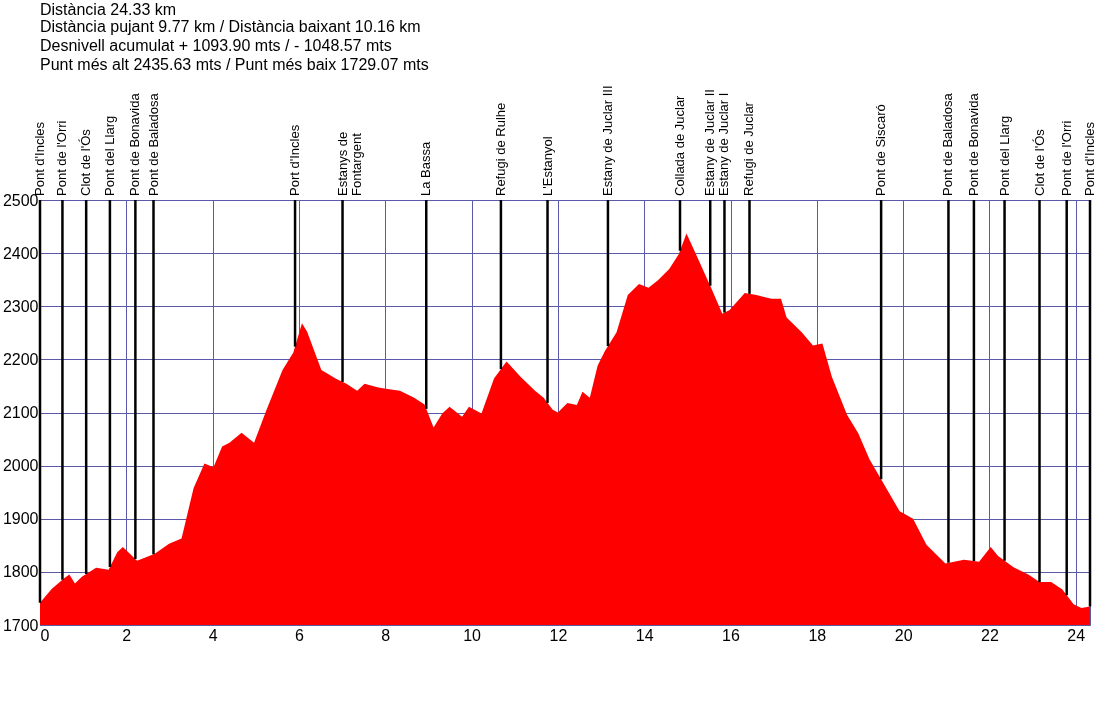 The width and height of the screenshot is (1110, 709). I want to click on x-tick-label: 24, so click(1076, 635).